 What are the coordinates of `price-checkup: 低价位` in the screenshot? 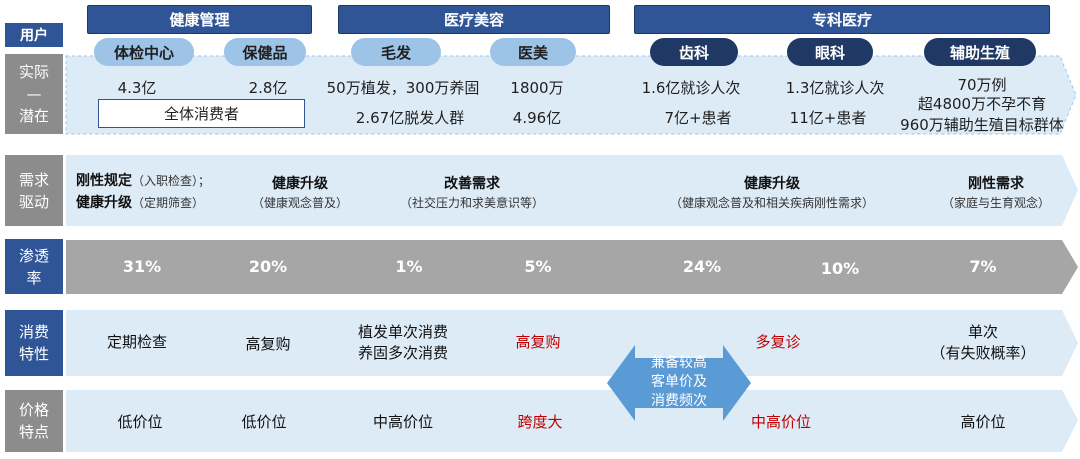 It's located at (140, 422).